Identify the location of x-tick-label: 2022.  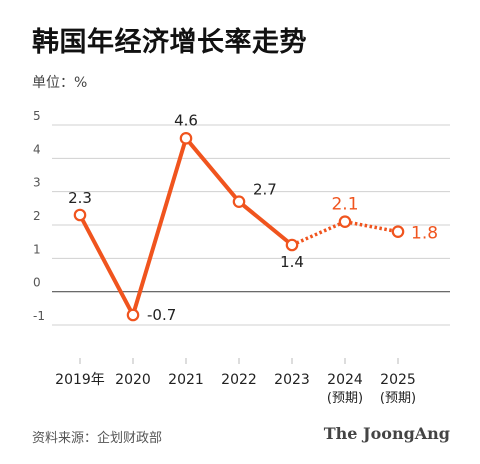
(239, 380).